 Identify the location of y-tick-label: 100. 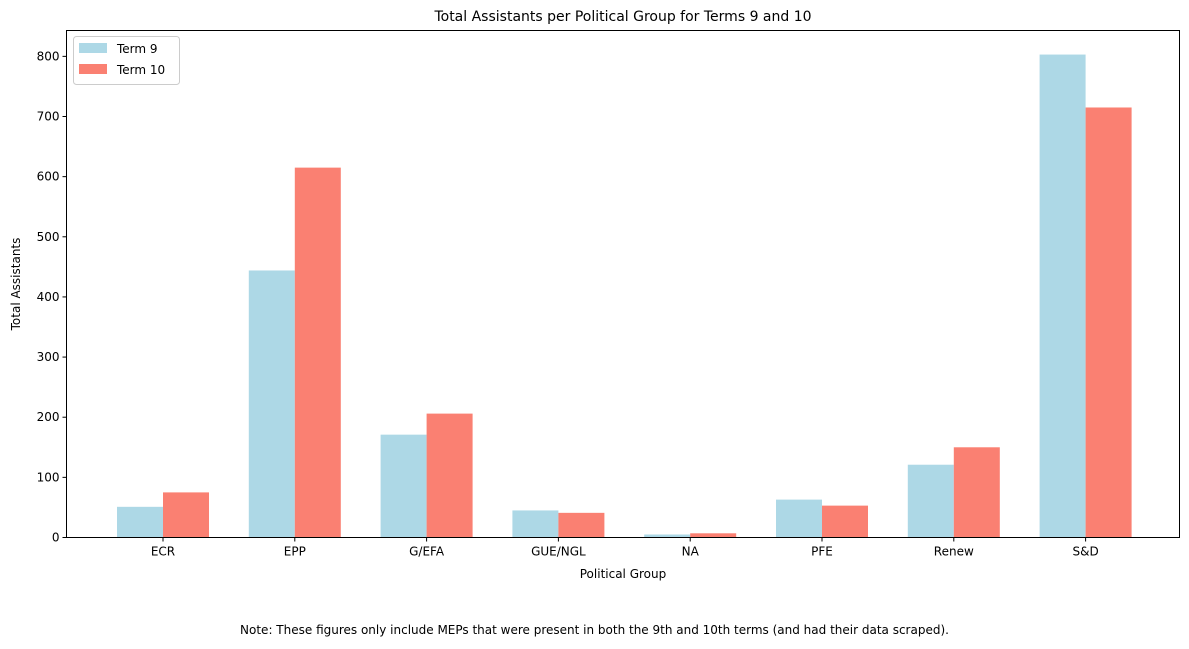
(48, 477).